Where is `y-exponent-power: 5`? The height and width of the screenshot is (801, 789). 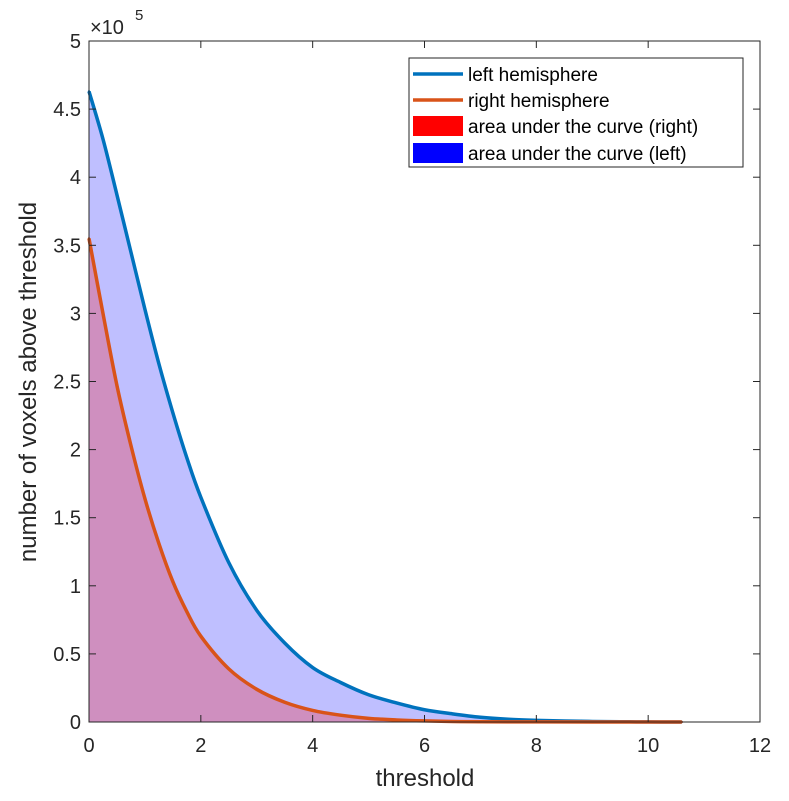
y-exponent-power: 5 is located at coordinates (139, 15).